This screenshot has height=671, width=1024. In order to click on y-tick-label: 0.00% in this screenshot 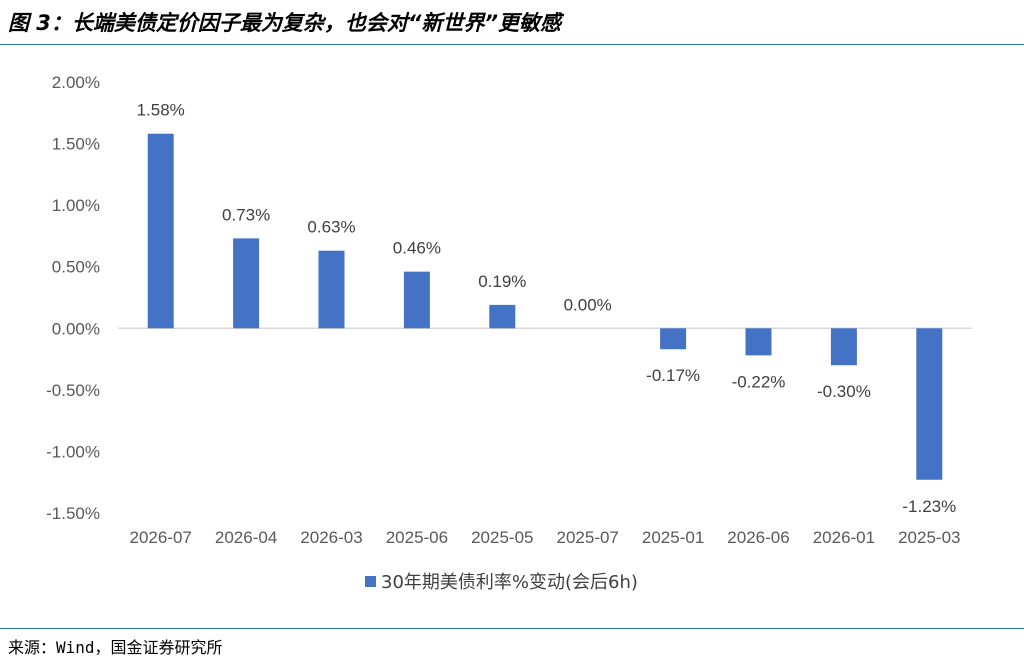, I will do `click(76, 328)`.